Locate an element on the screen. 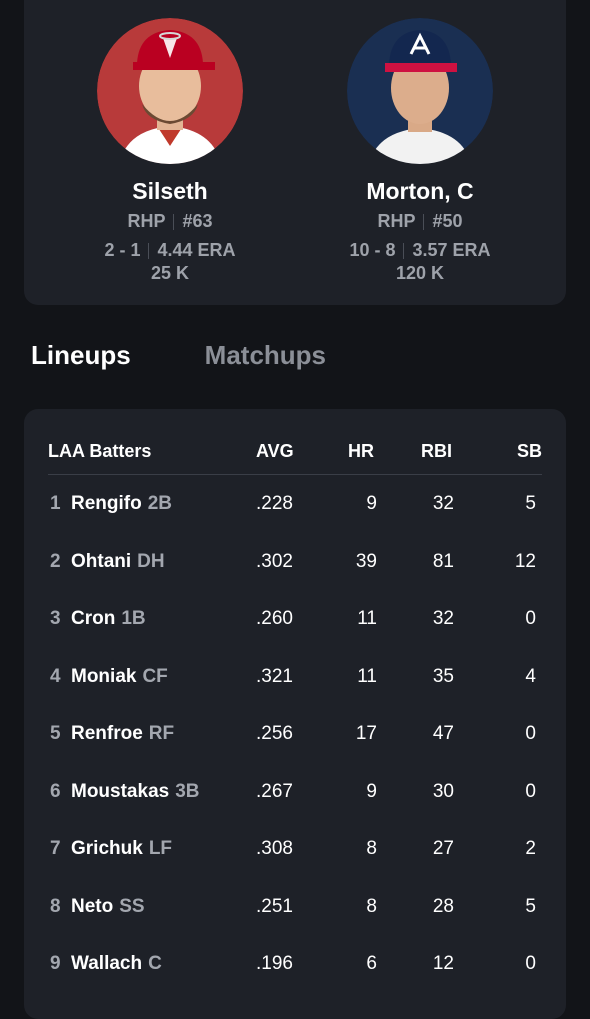 The image size is (590, 1019). player-position: 2B is located at coordinates (160, 503).